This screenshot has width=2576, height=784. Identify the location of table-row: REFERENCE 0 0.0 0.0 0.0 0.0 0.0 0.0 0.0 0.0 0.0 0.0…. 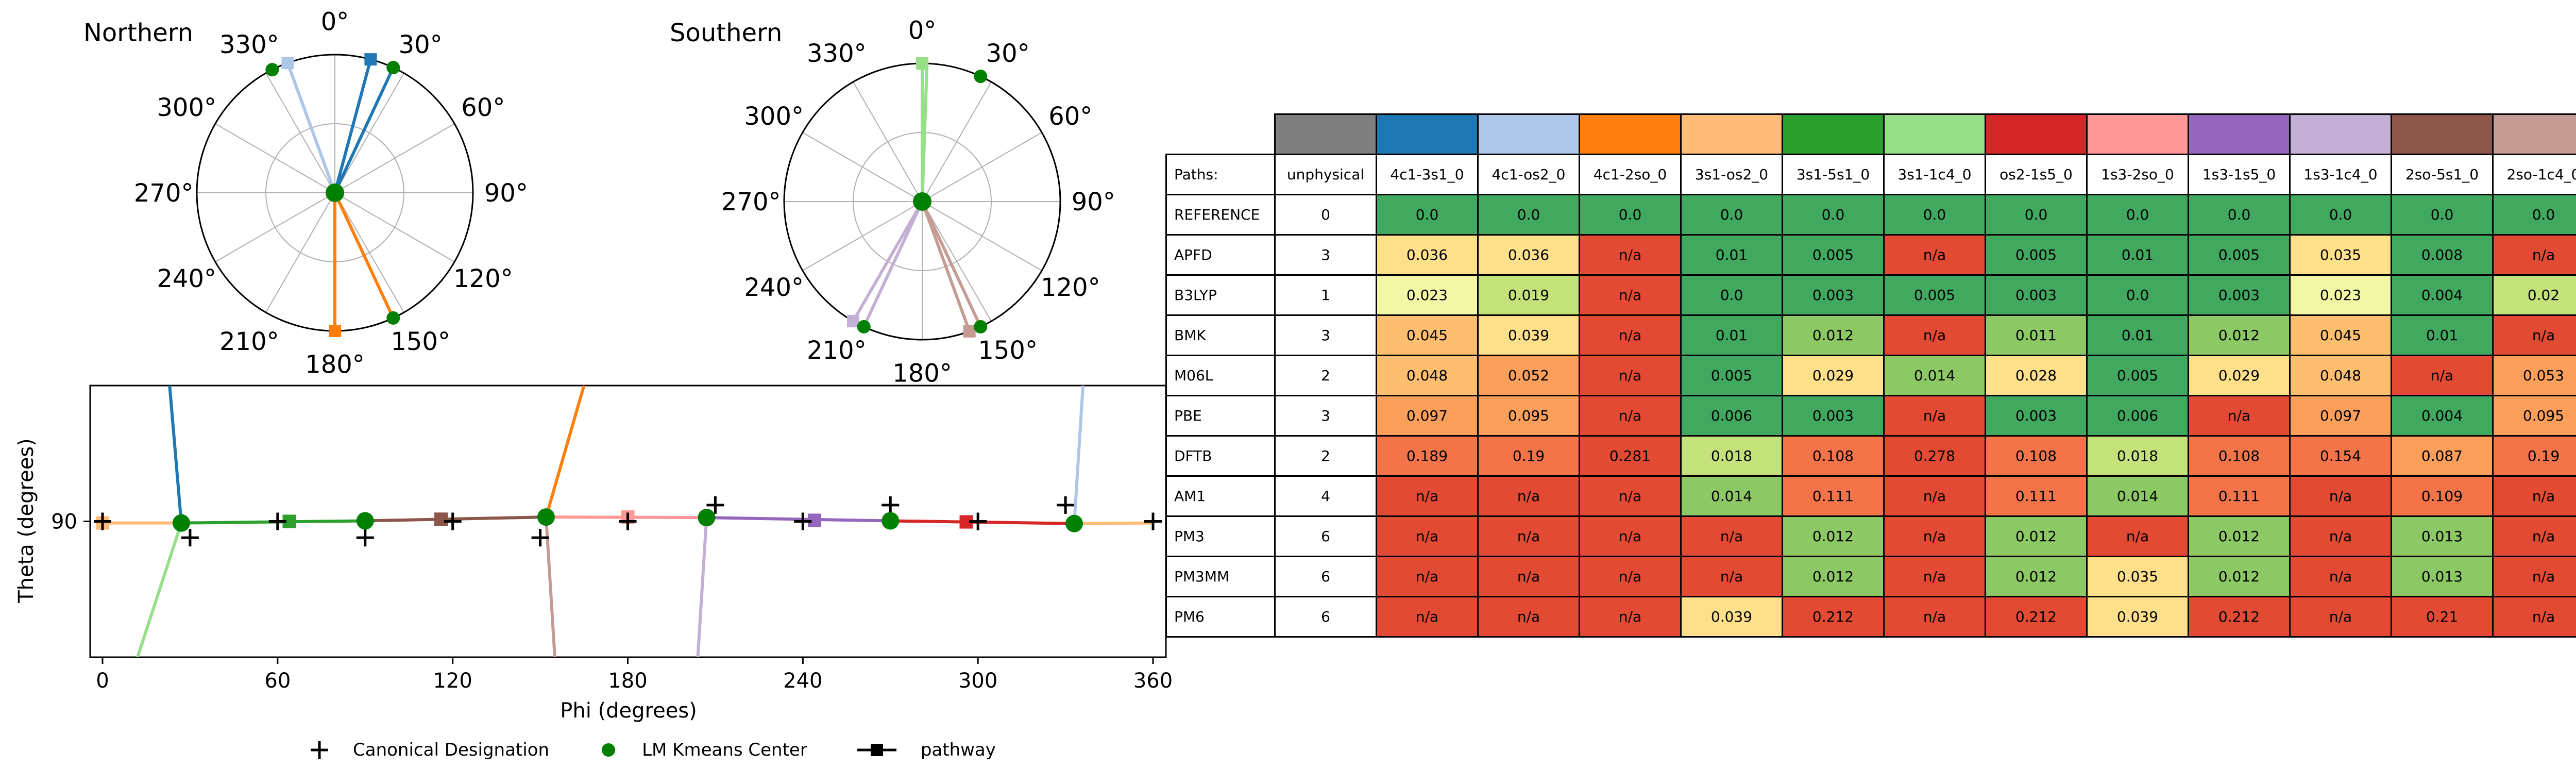
(1870, 215).